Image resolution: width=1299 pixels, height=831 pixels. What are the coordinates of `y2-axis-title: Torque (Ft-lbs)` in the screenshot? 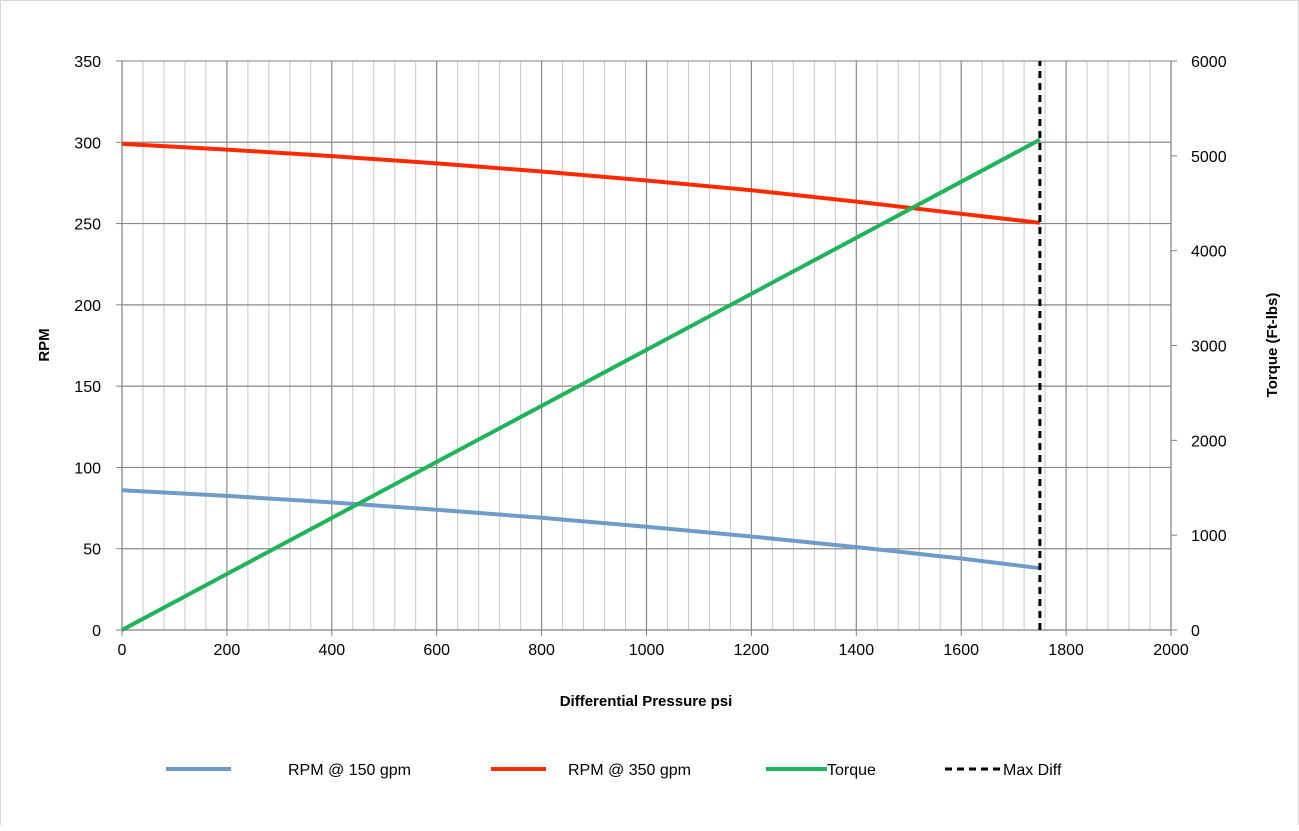 It's located at (1272, 345).